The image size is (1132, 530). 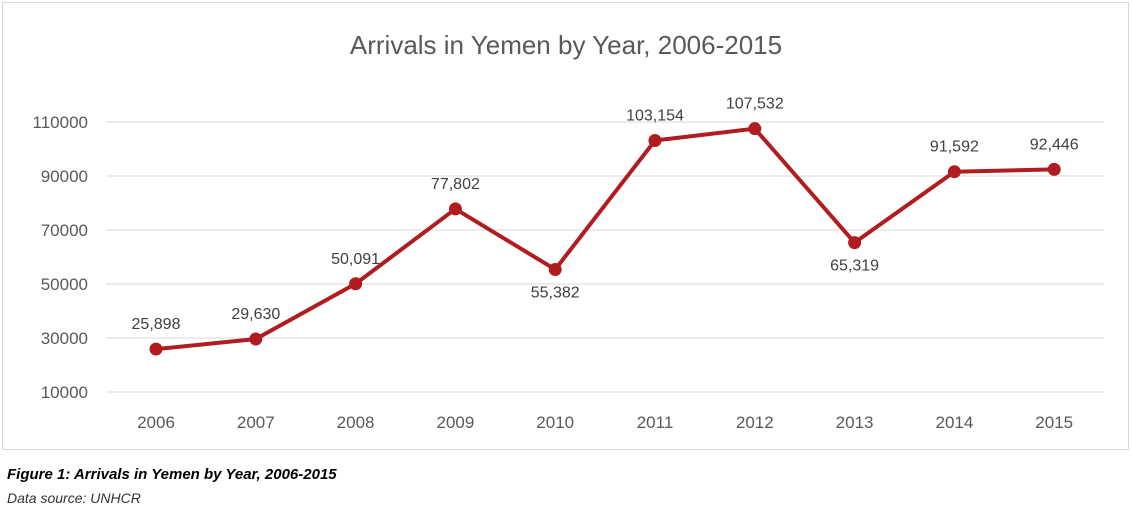 What do you see at coordinates (60, 122) in the screenshot?
I see `y-tick-label: 110000` at bounding box center [60, 122].